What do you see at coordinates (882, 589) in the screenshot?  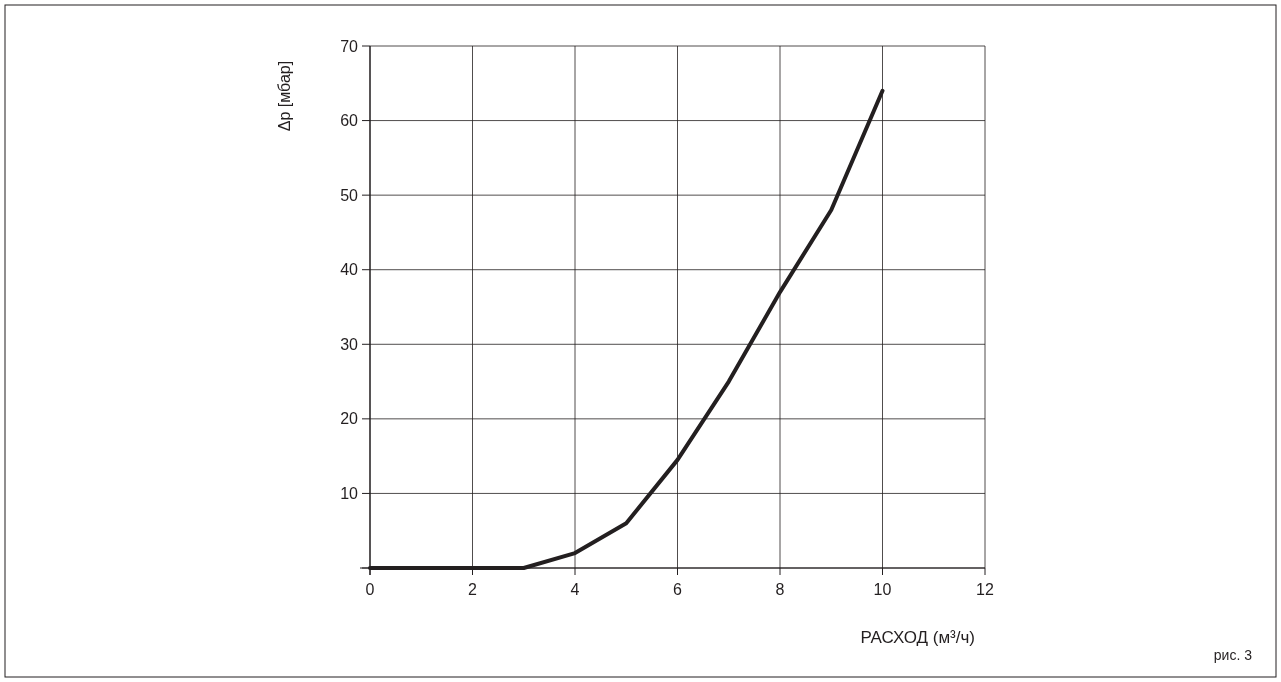 I see `x-tick-label: 10` at bounding box center [882, 589].